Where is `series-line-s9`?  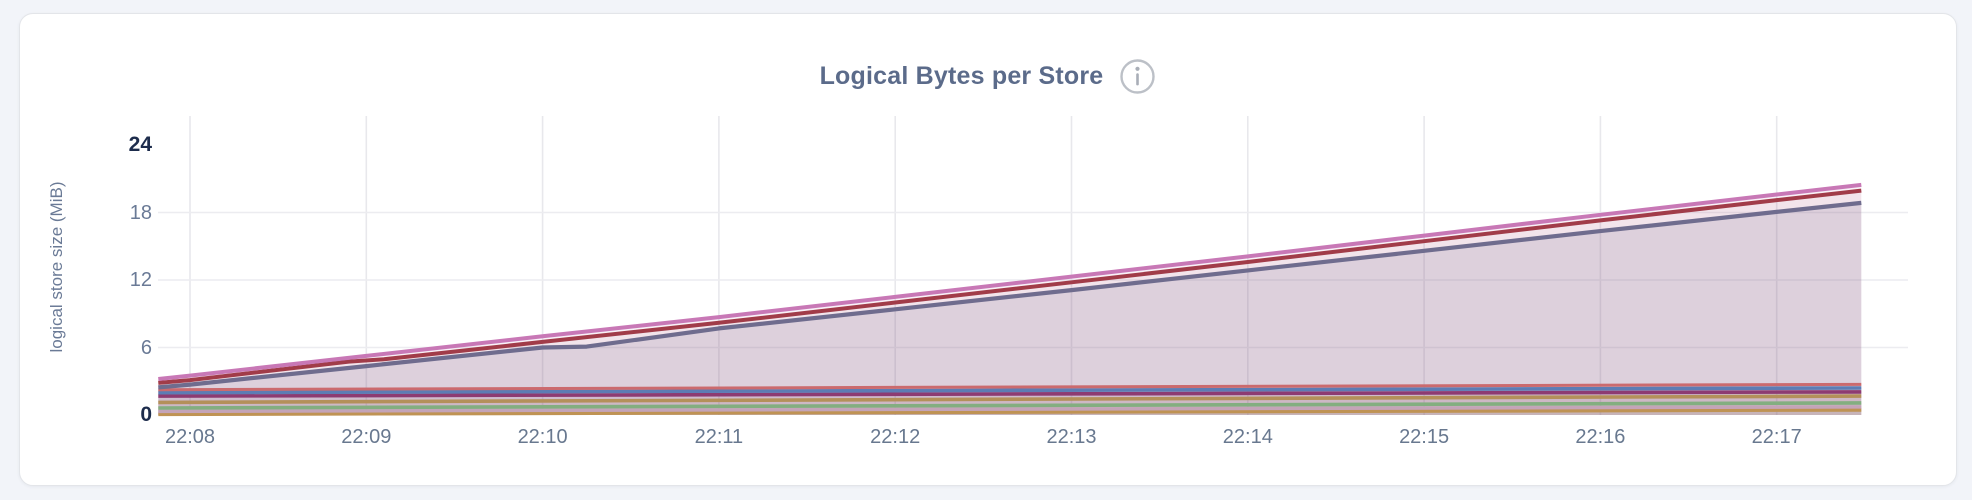
series-line-s9 is located at coordinates (1010, 409).